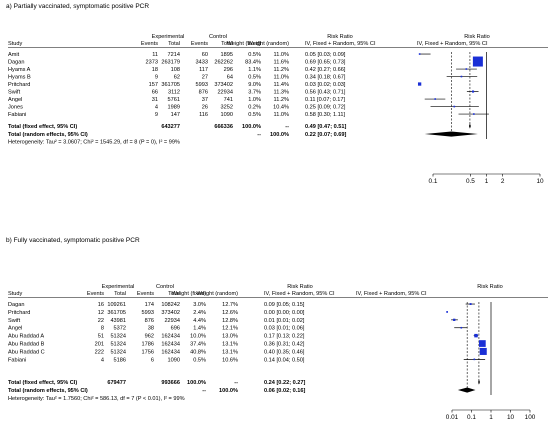 This screenshot has height=433, width=550. What do you see at coordinates (155, 70) in the screenshot?
I see `experimental-events: 18` at bounding box center [155, 70].